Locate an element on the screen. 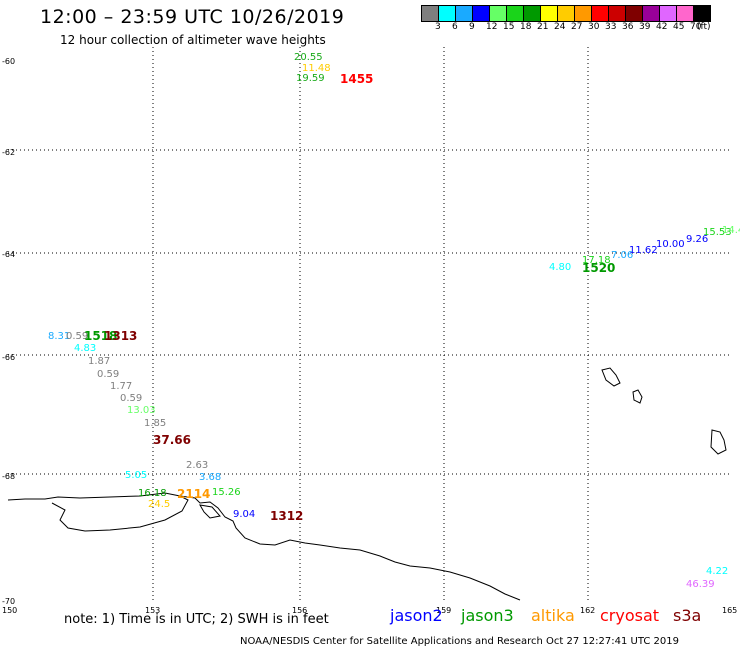 This screenshot has height=650, width=740. wave-height-label: 8.31 is located at coordinates (59, 336).